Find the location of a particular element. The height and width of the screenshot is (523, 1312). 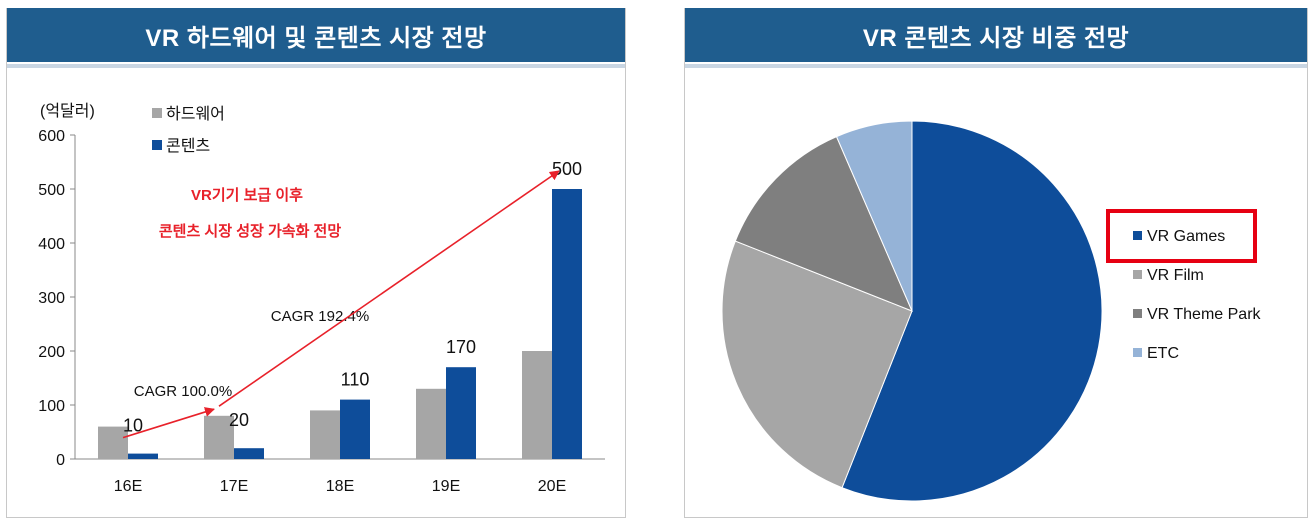

pie-slice-vr-games is located at coordinates (972, 311).